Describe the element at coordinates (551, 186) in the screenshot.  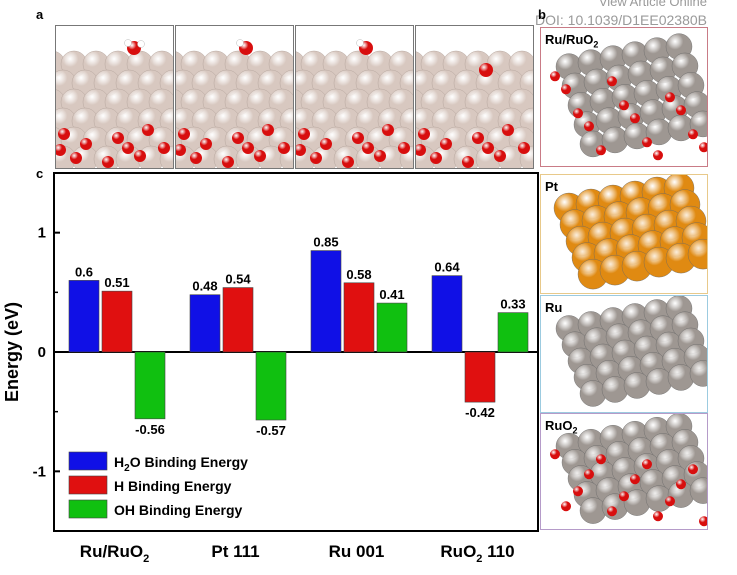
I see `model-label-pt: Pt` at that location.